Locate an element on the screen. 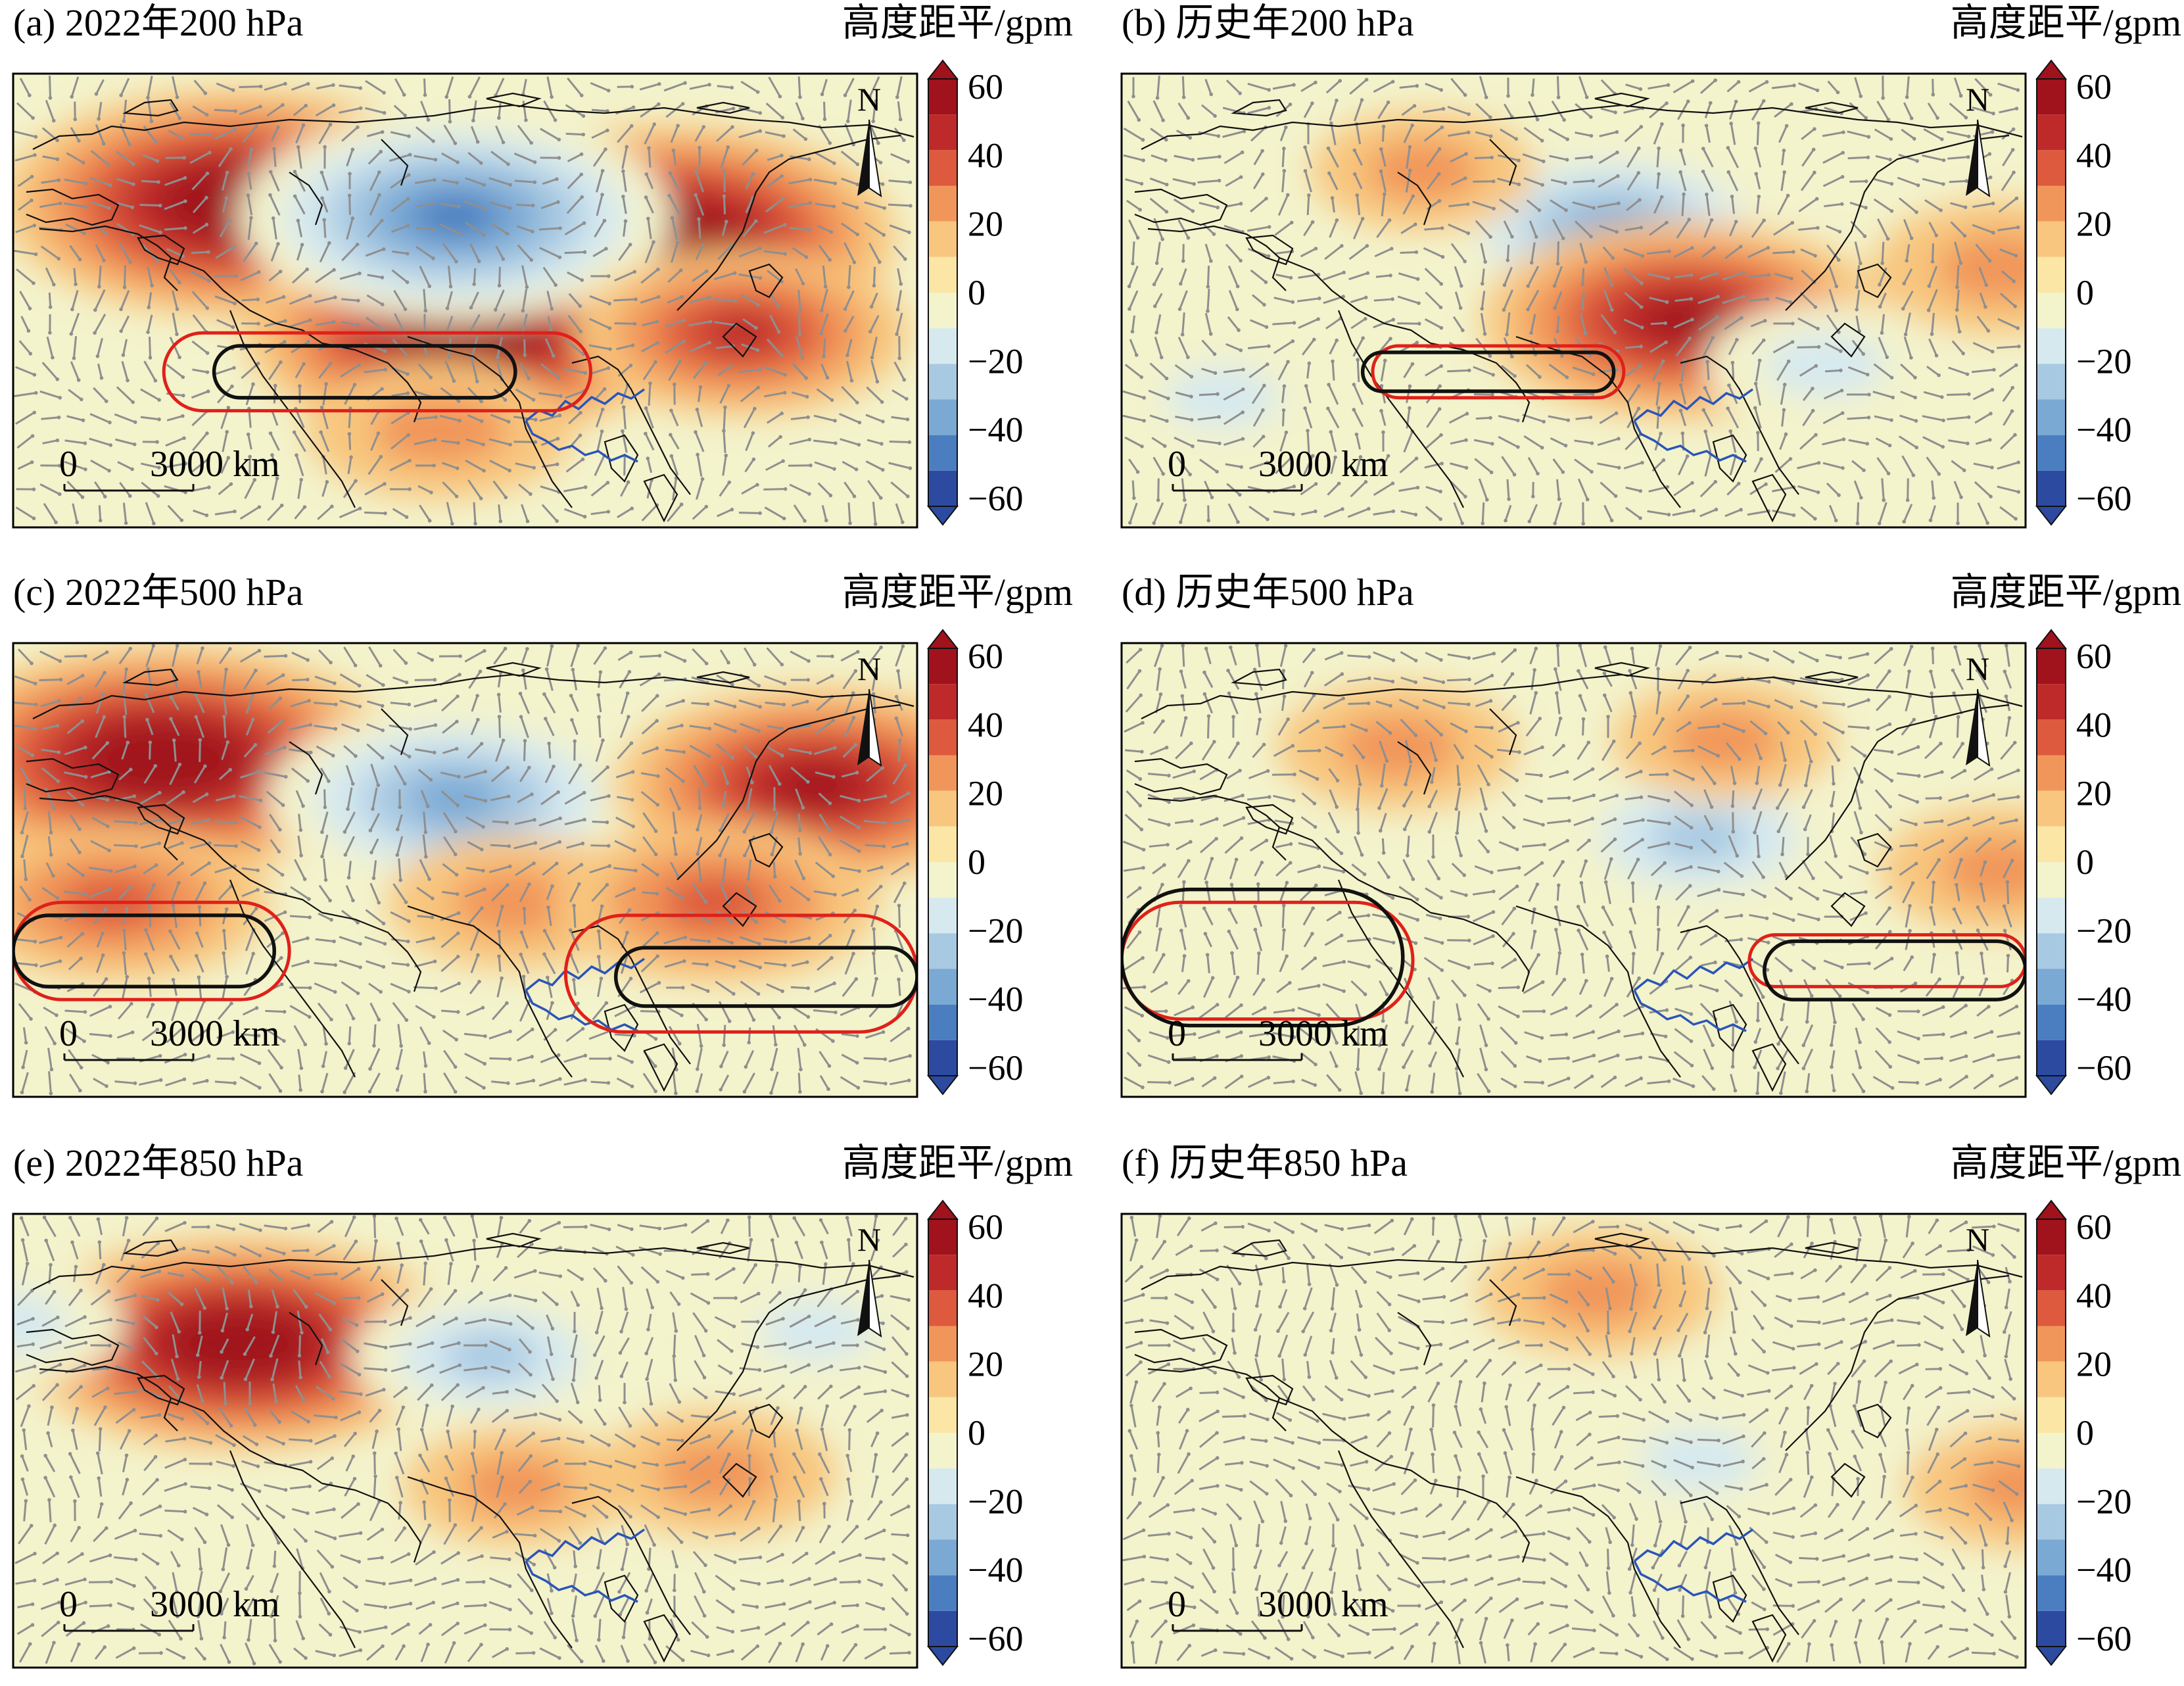  colorbar-swatch is located at coordinates (942, 737).